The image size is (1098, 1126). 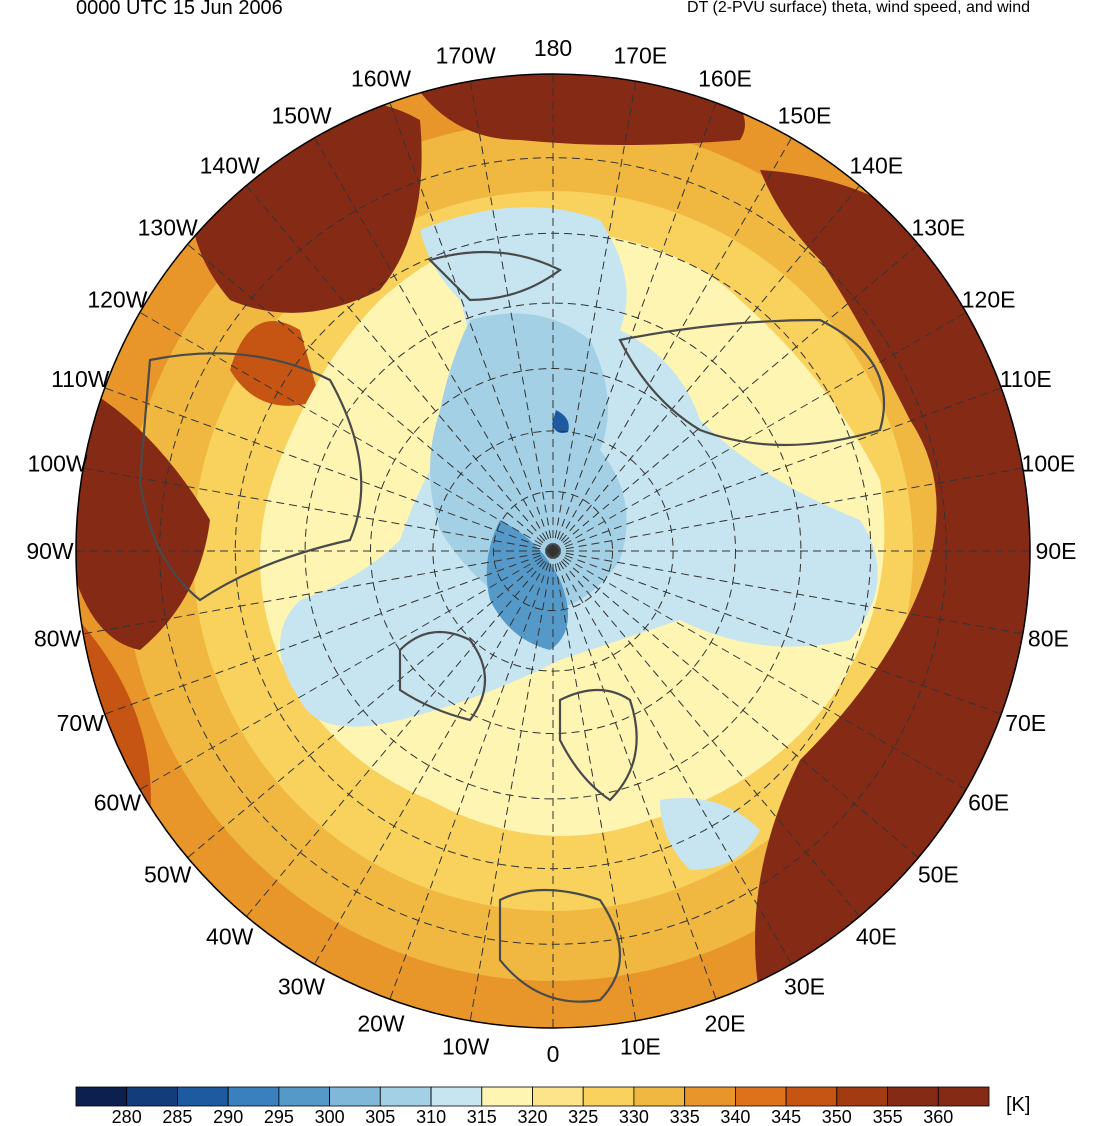 I want to click on longitude-label: 80W, so click(x=58, y=638).